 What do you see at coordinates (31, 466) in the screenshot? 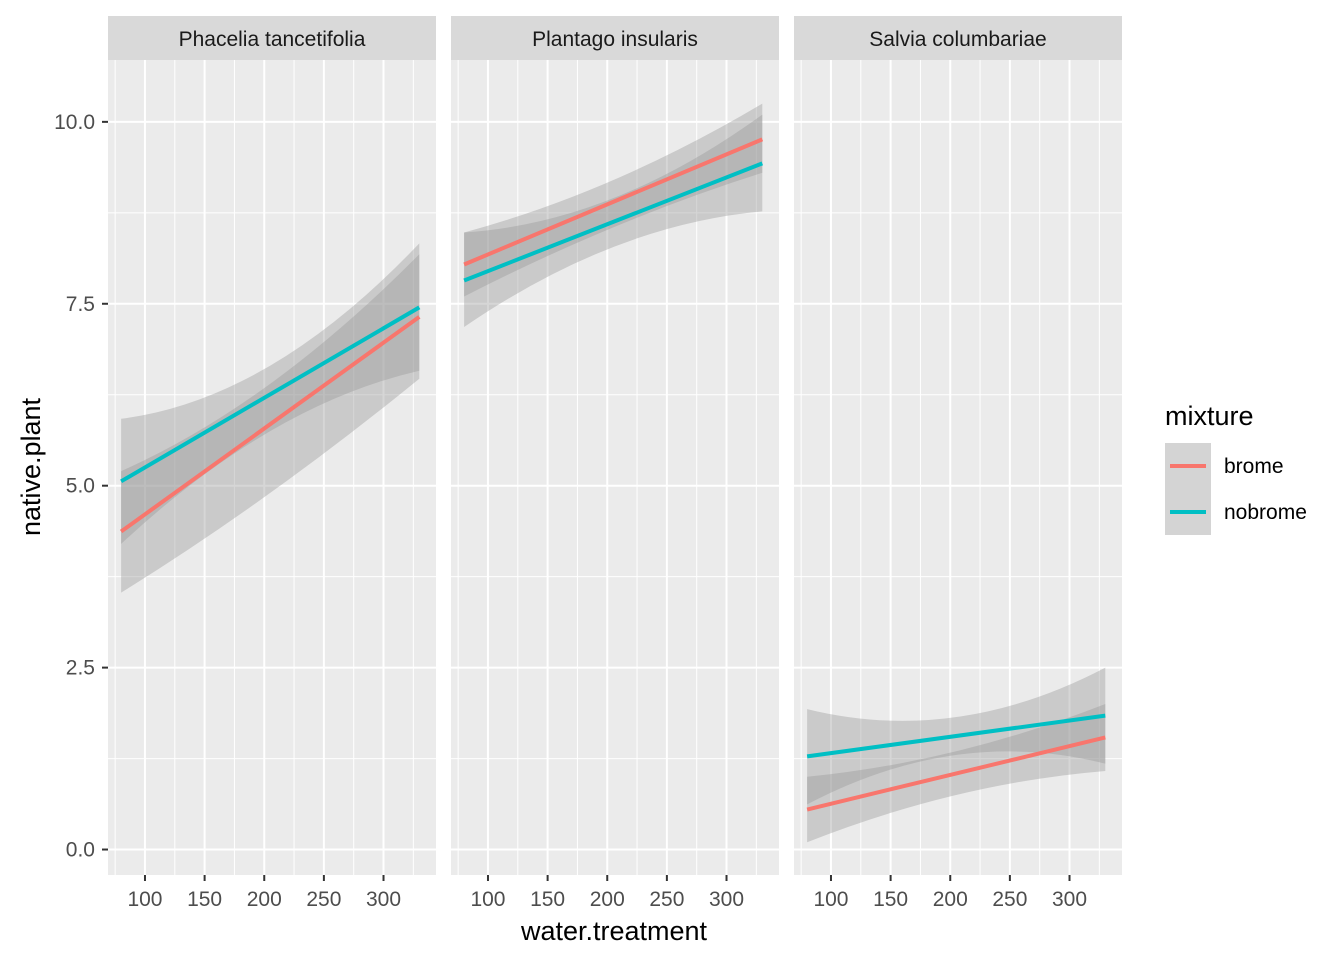
I see `y-axis-title: native.plant` at bounding box center [31, 466].